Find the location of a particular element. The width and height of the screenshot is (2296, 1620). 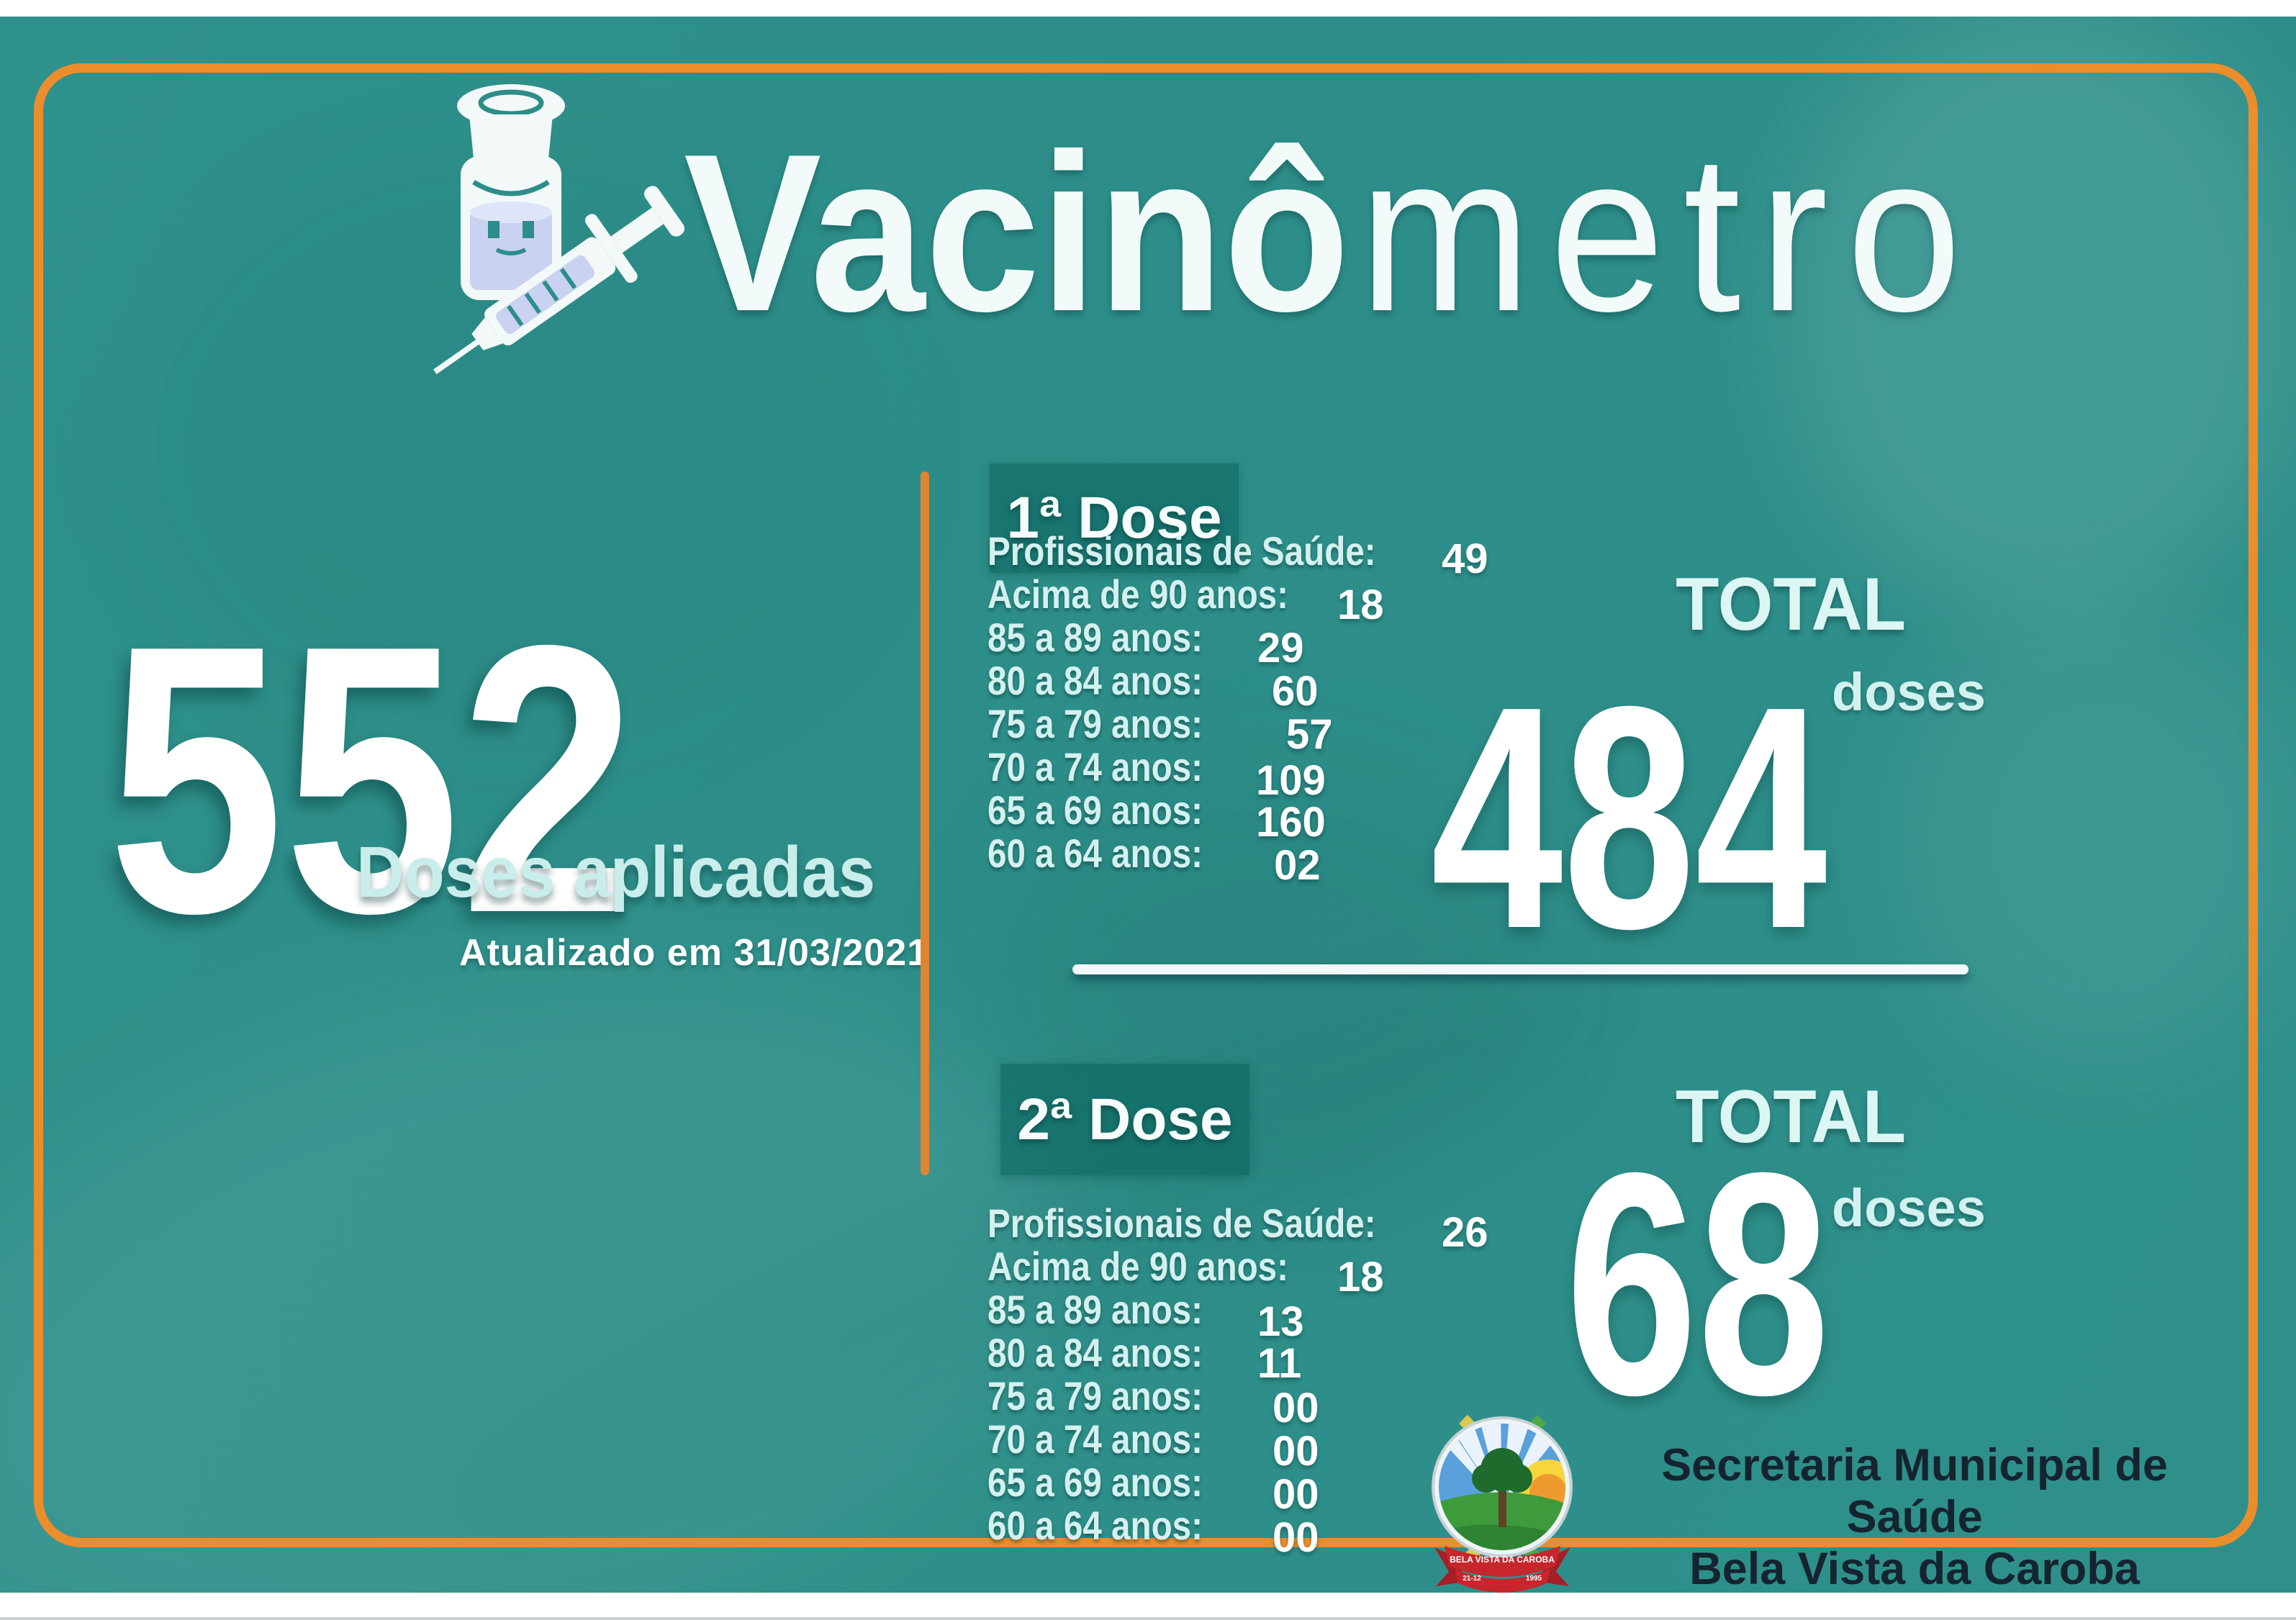

dose1-row-value: 02 is located at coordinates (1297, 866).